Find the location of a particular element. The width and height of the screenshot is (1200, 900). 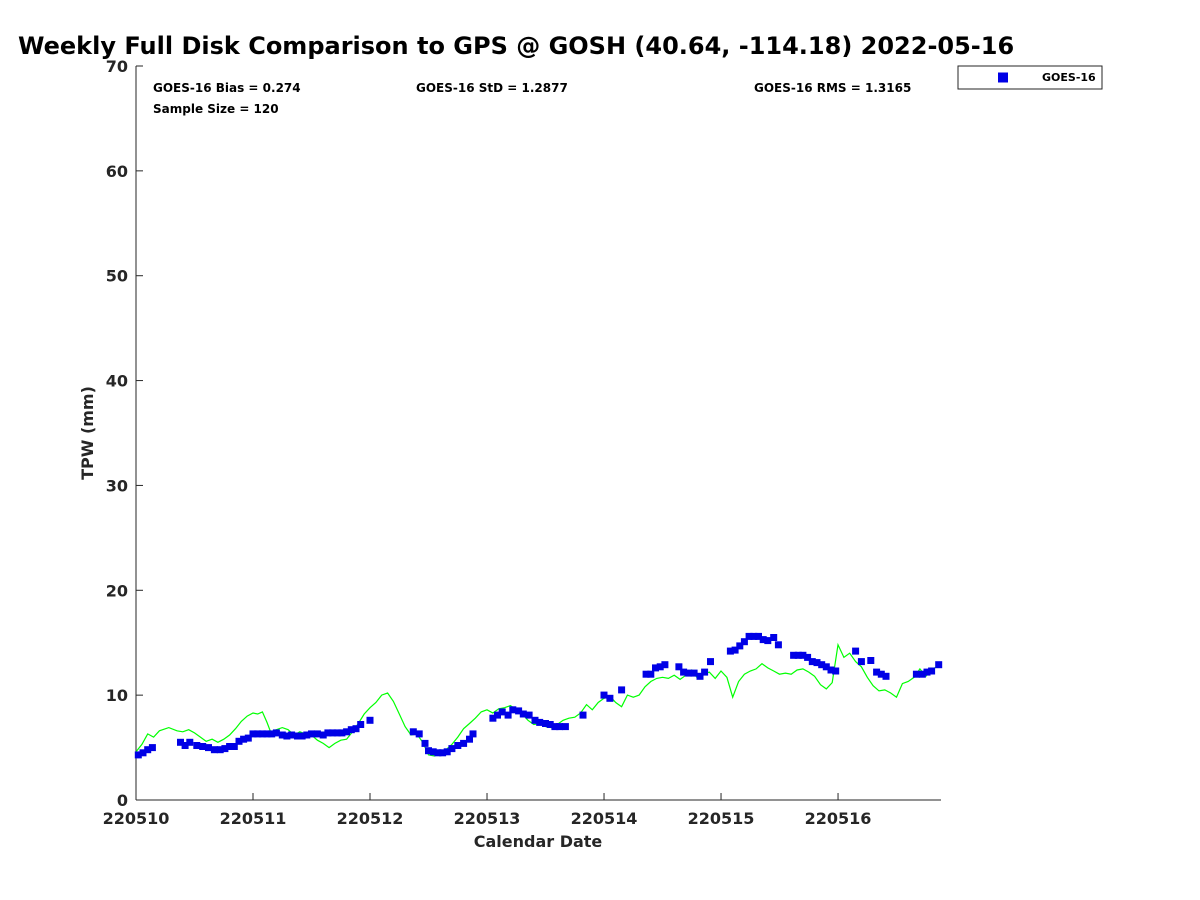

rms-stat: GOES-16 RMS = 1.3165 is located at coordinates (832, 88).